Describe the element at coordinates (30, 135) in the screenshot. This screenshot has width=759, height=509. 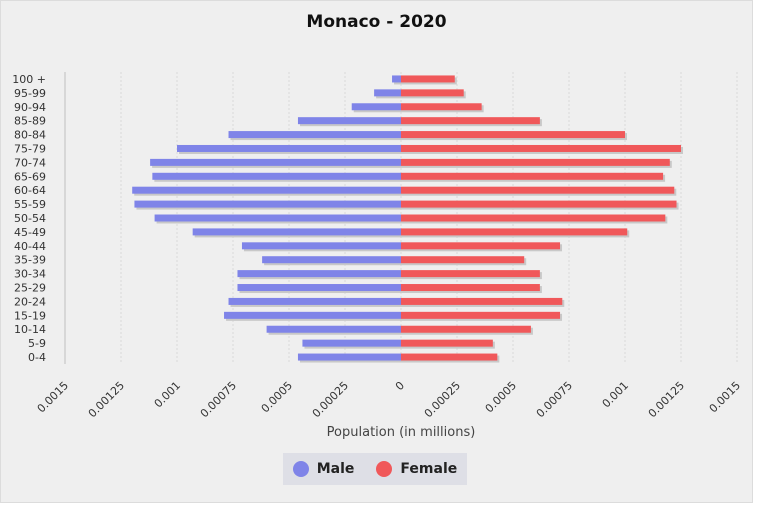
I see `y-tick-label: 80-84` at that location.